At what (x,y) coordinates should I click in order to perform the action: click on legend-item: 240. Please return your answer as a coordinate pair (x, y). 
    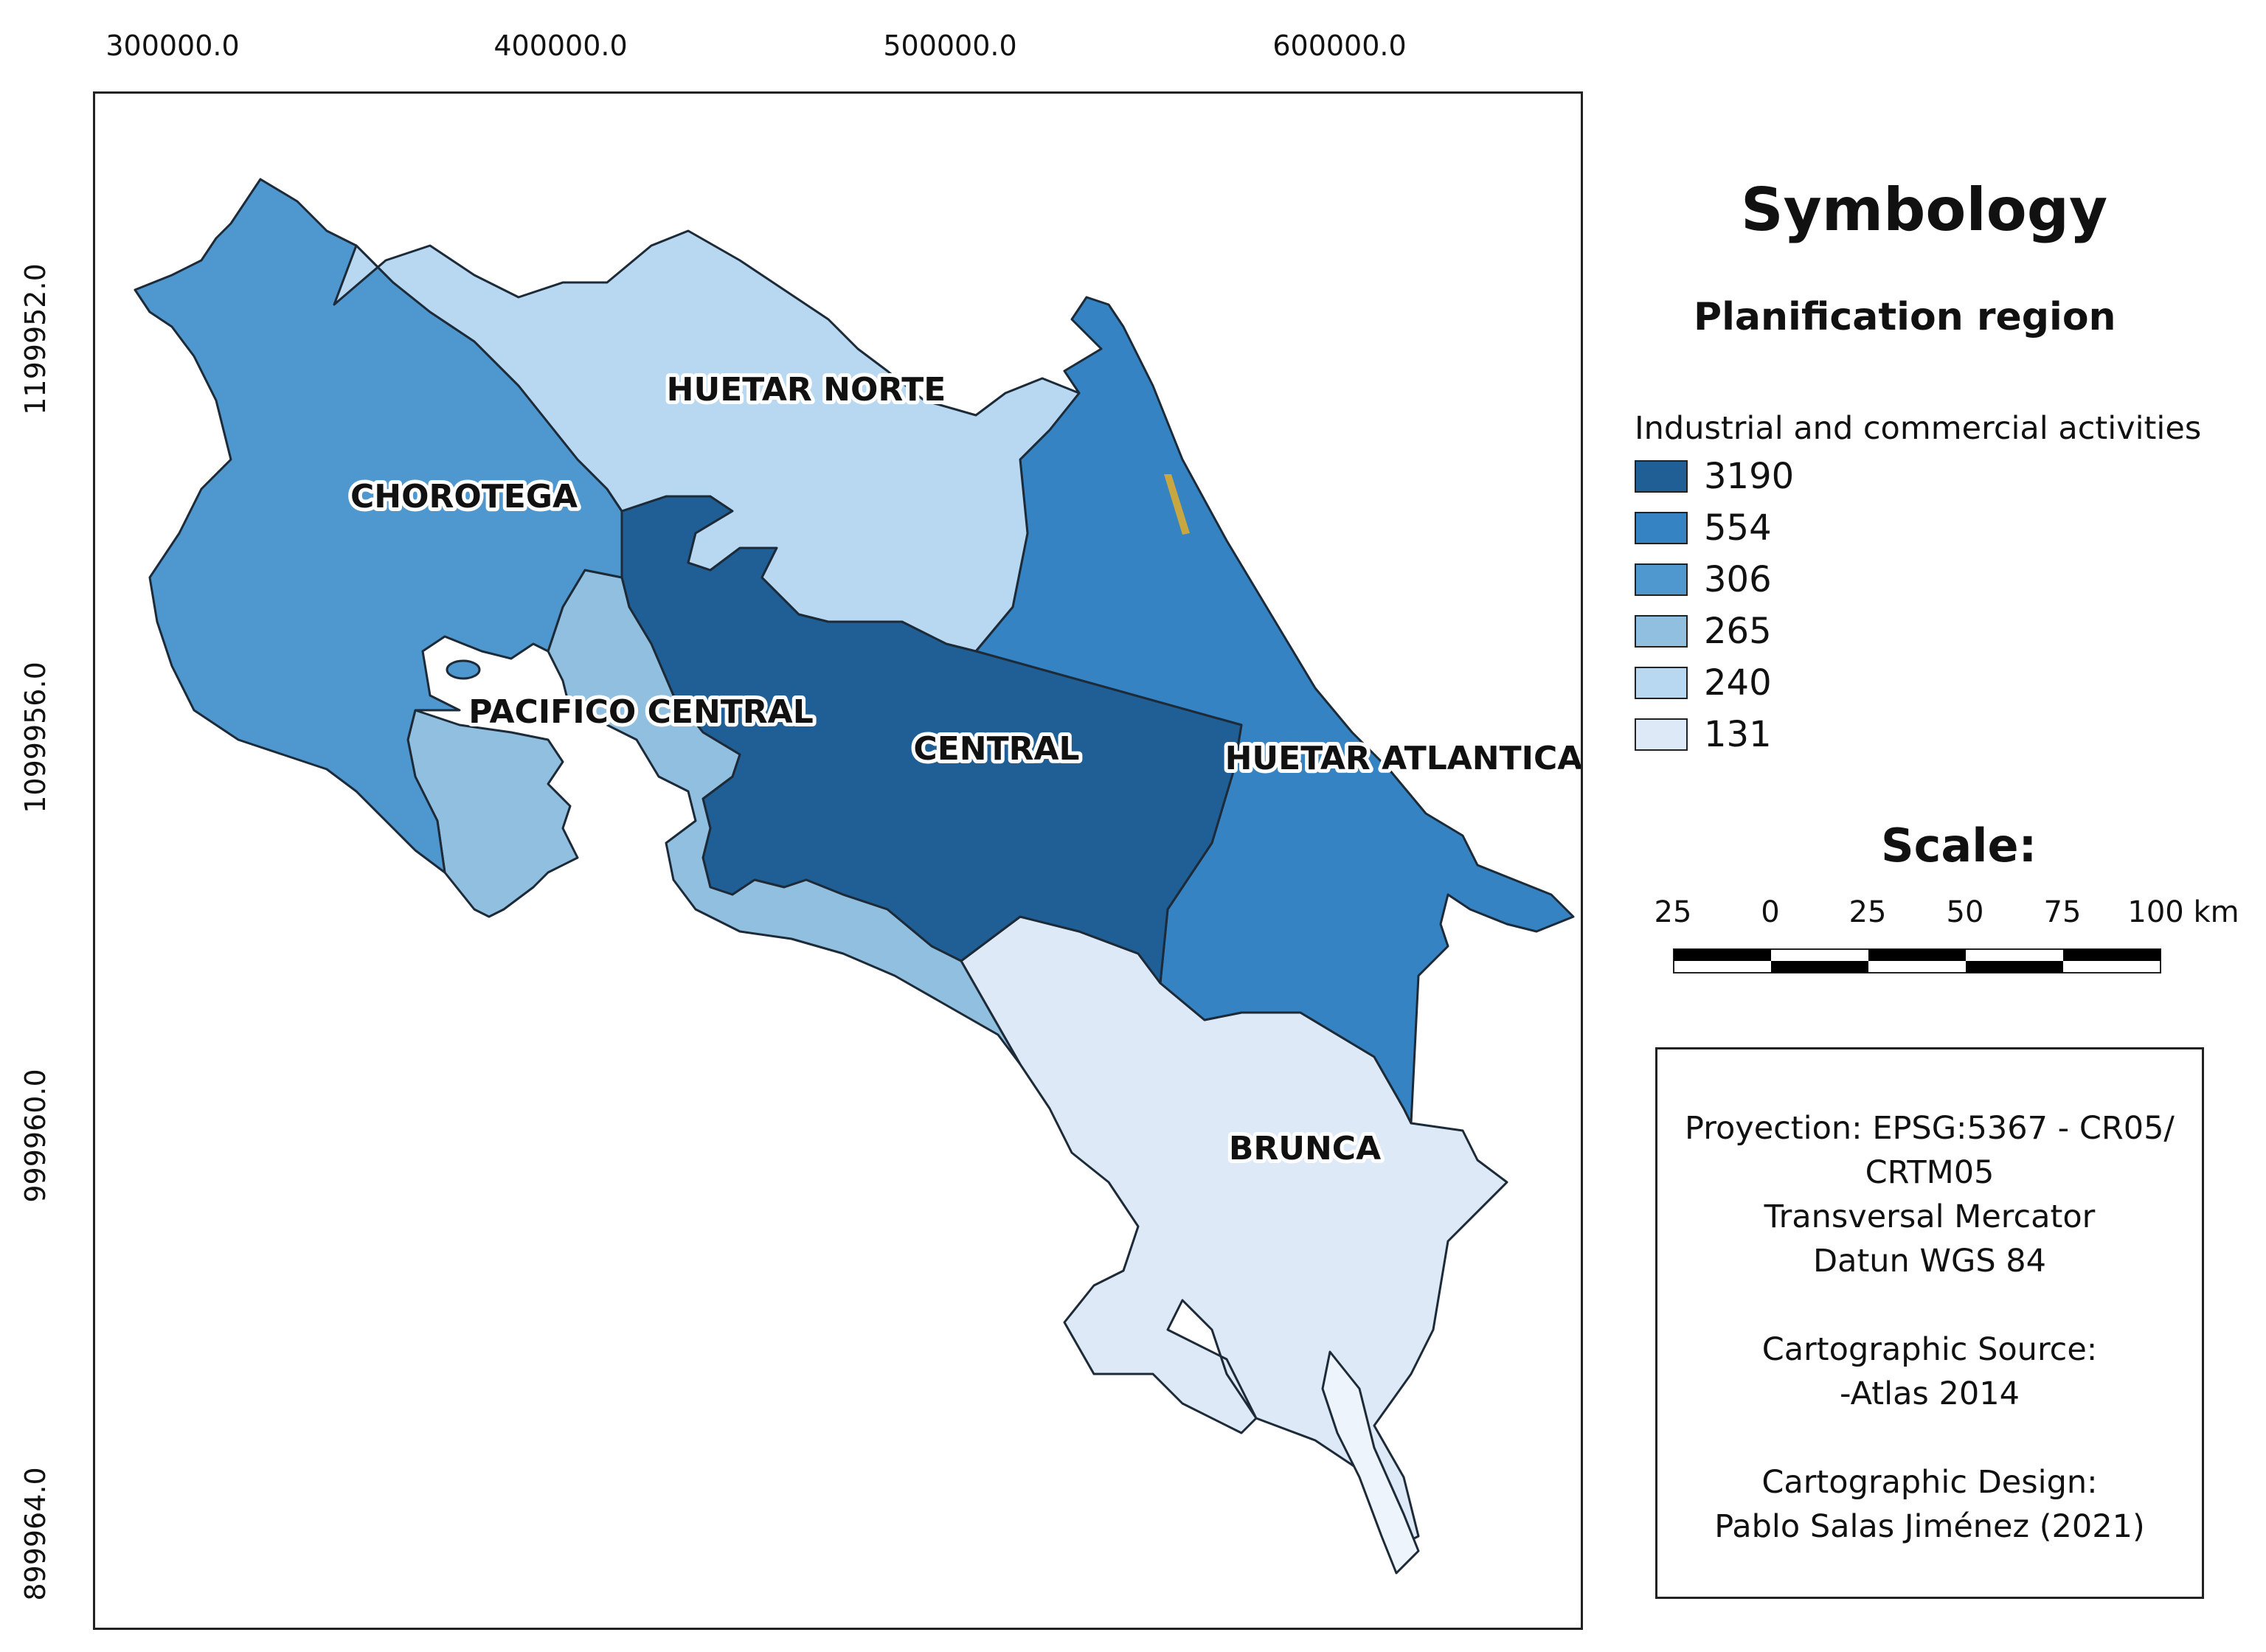
    Looking at the image, I should click on (1704, 683).